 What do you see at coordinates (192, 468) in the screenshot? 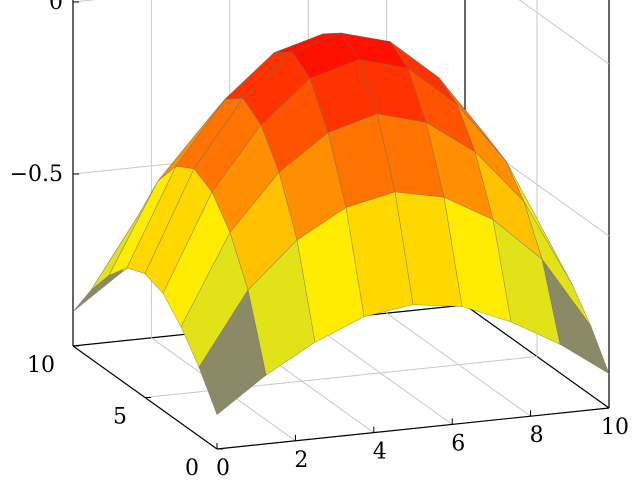
I see `y-tick-label: 0` at bounding box center [192, 468].